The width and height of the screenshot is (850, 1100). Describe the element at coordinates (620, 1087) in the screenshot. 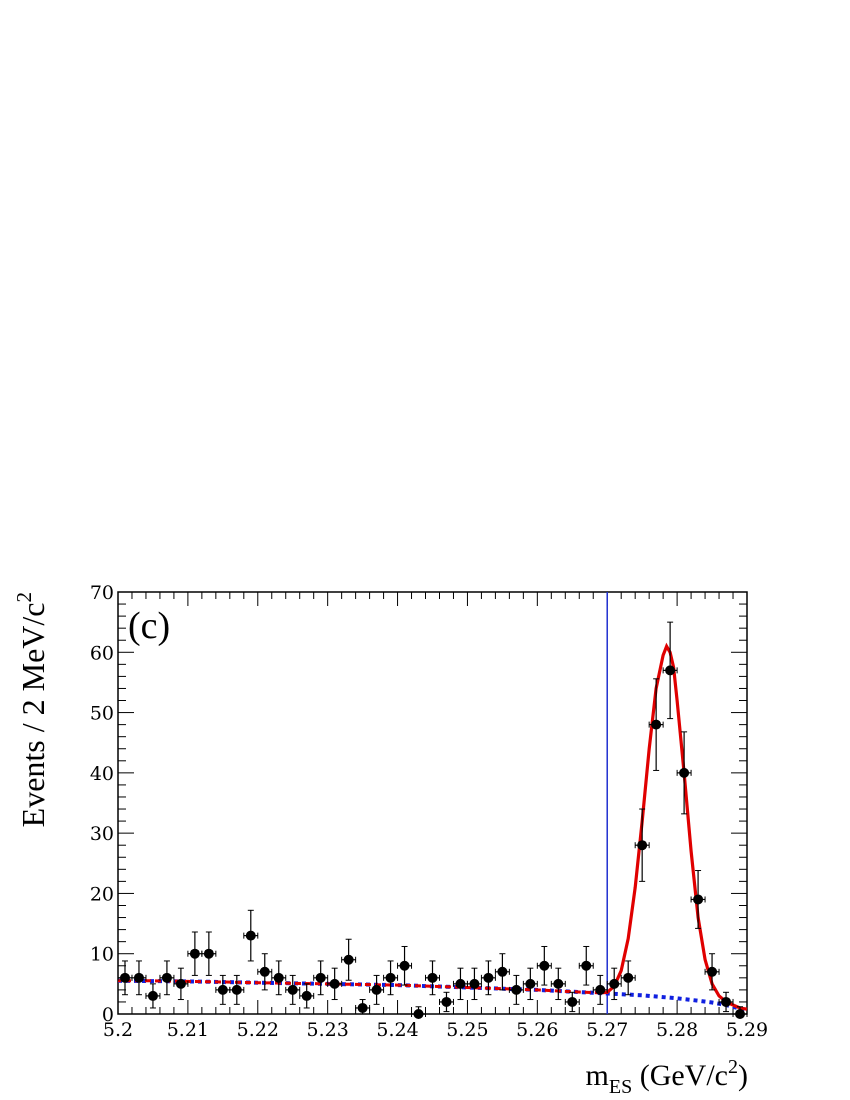

I see `x-axis-title-sub: ES` at that location.